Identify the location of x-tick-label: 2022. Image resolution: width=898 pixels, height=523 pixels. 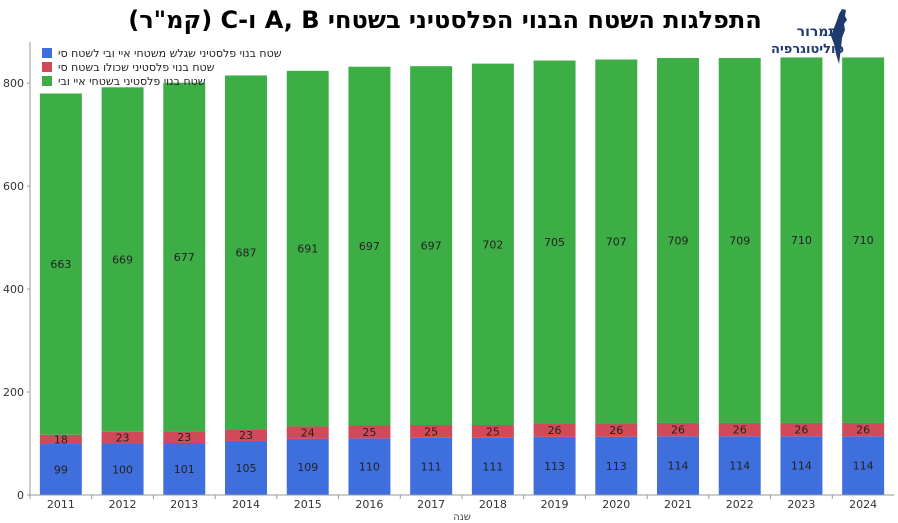
(740, 504).